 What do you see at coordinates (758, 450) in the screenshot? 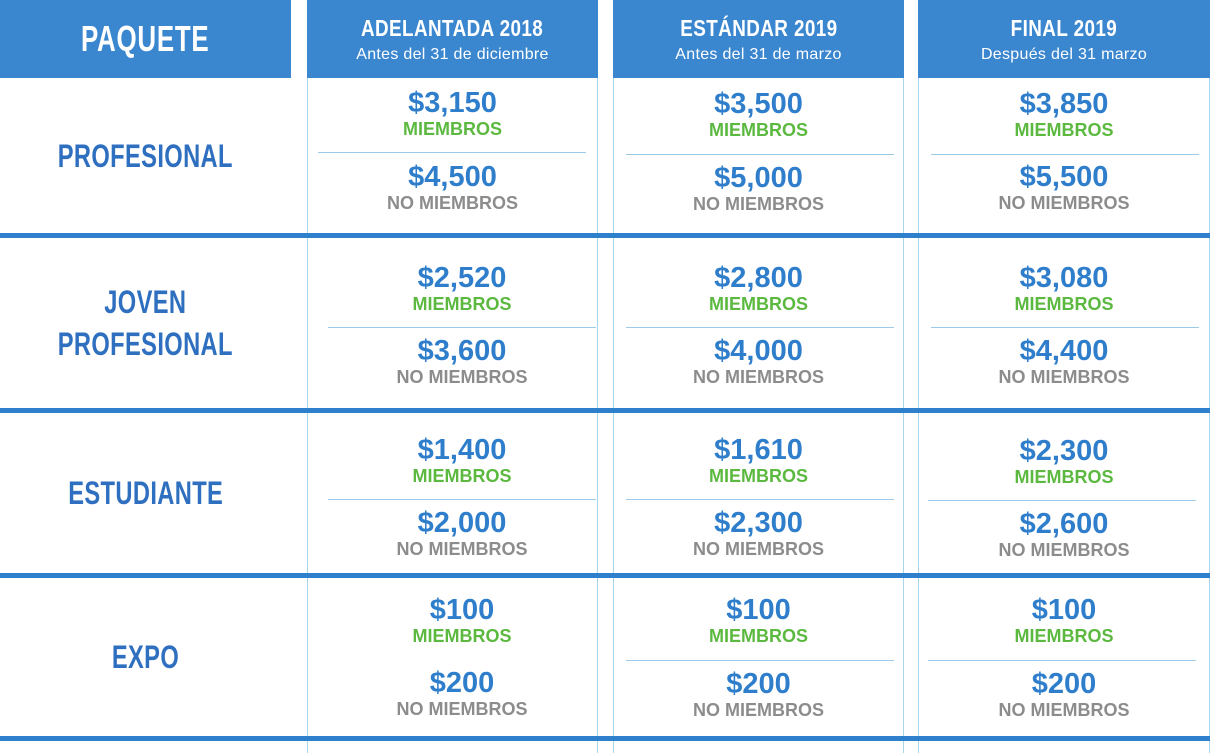
I see `price-value: $1,610` at bounding box center [758, 450].